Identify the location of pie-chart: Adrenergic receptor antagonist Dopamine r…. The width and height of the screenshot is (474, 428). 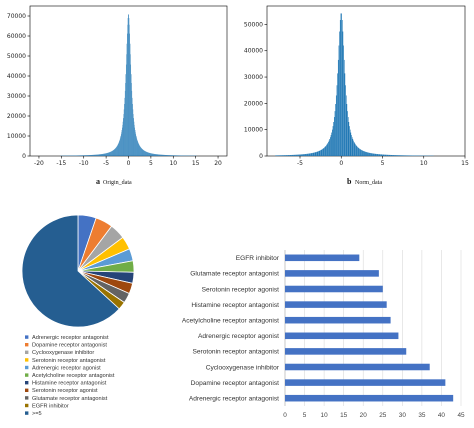
(78, 315).